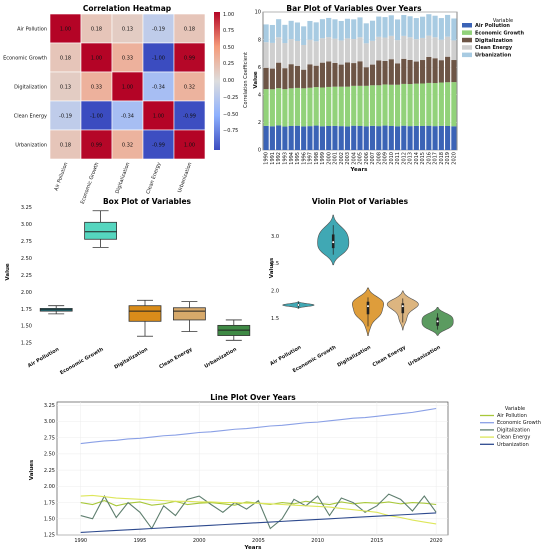  What do you see at coordinates (467, 32) in the screenshot?
I see `bar-legend-swatch` at bounding box center [467, 32].